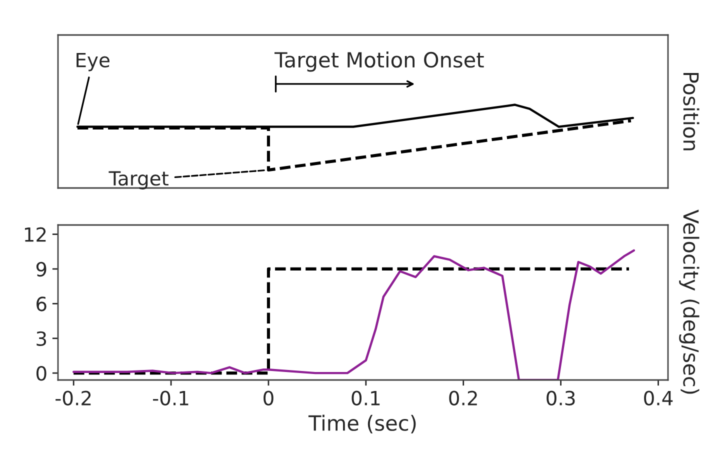  What do you see at coordinates (41, 304) in the screenshot?
I see `y-tick-label: 6` at bounding box center [41, 304].